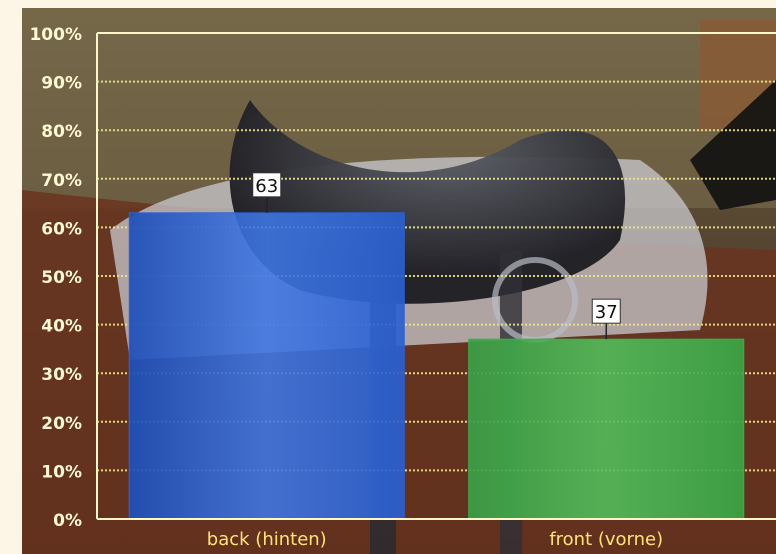 The width and height of the screenshot is (776, 554). I want to click on data-label: 37, so click(606, 312).